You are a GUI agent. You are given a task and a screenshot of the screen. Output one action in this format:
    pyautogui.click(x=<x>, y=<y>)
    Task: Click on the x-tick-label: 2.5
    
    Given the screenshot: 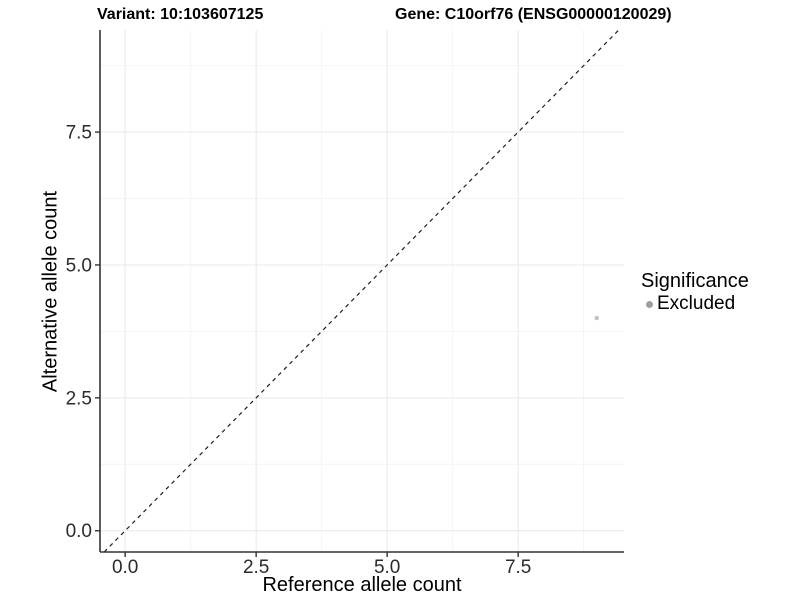 What is the action you would take?
    pyautogui.click(x=256, y=567)
    